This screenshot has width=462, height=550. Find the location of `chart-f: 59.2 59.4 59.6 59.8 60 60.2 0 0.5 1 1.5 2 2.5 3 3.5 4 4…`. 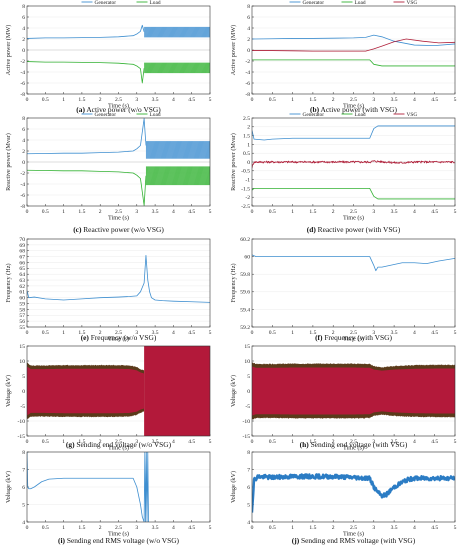

chart-f: 59.2 59.4 59.6 59.8 60 60.2 0 0.5 1 1.5 2 2.5 3 3.5 4 4… is located at coordinates (343, 290).